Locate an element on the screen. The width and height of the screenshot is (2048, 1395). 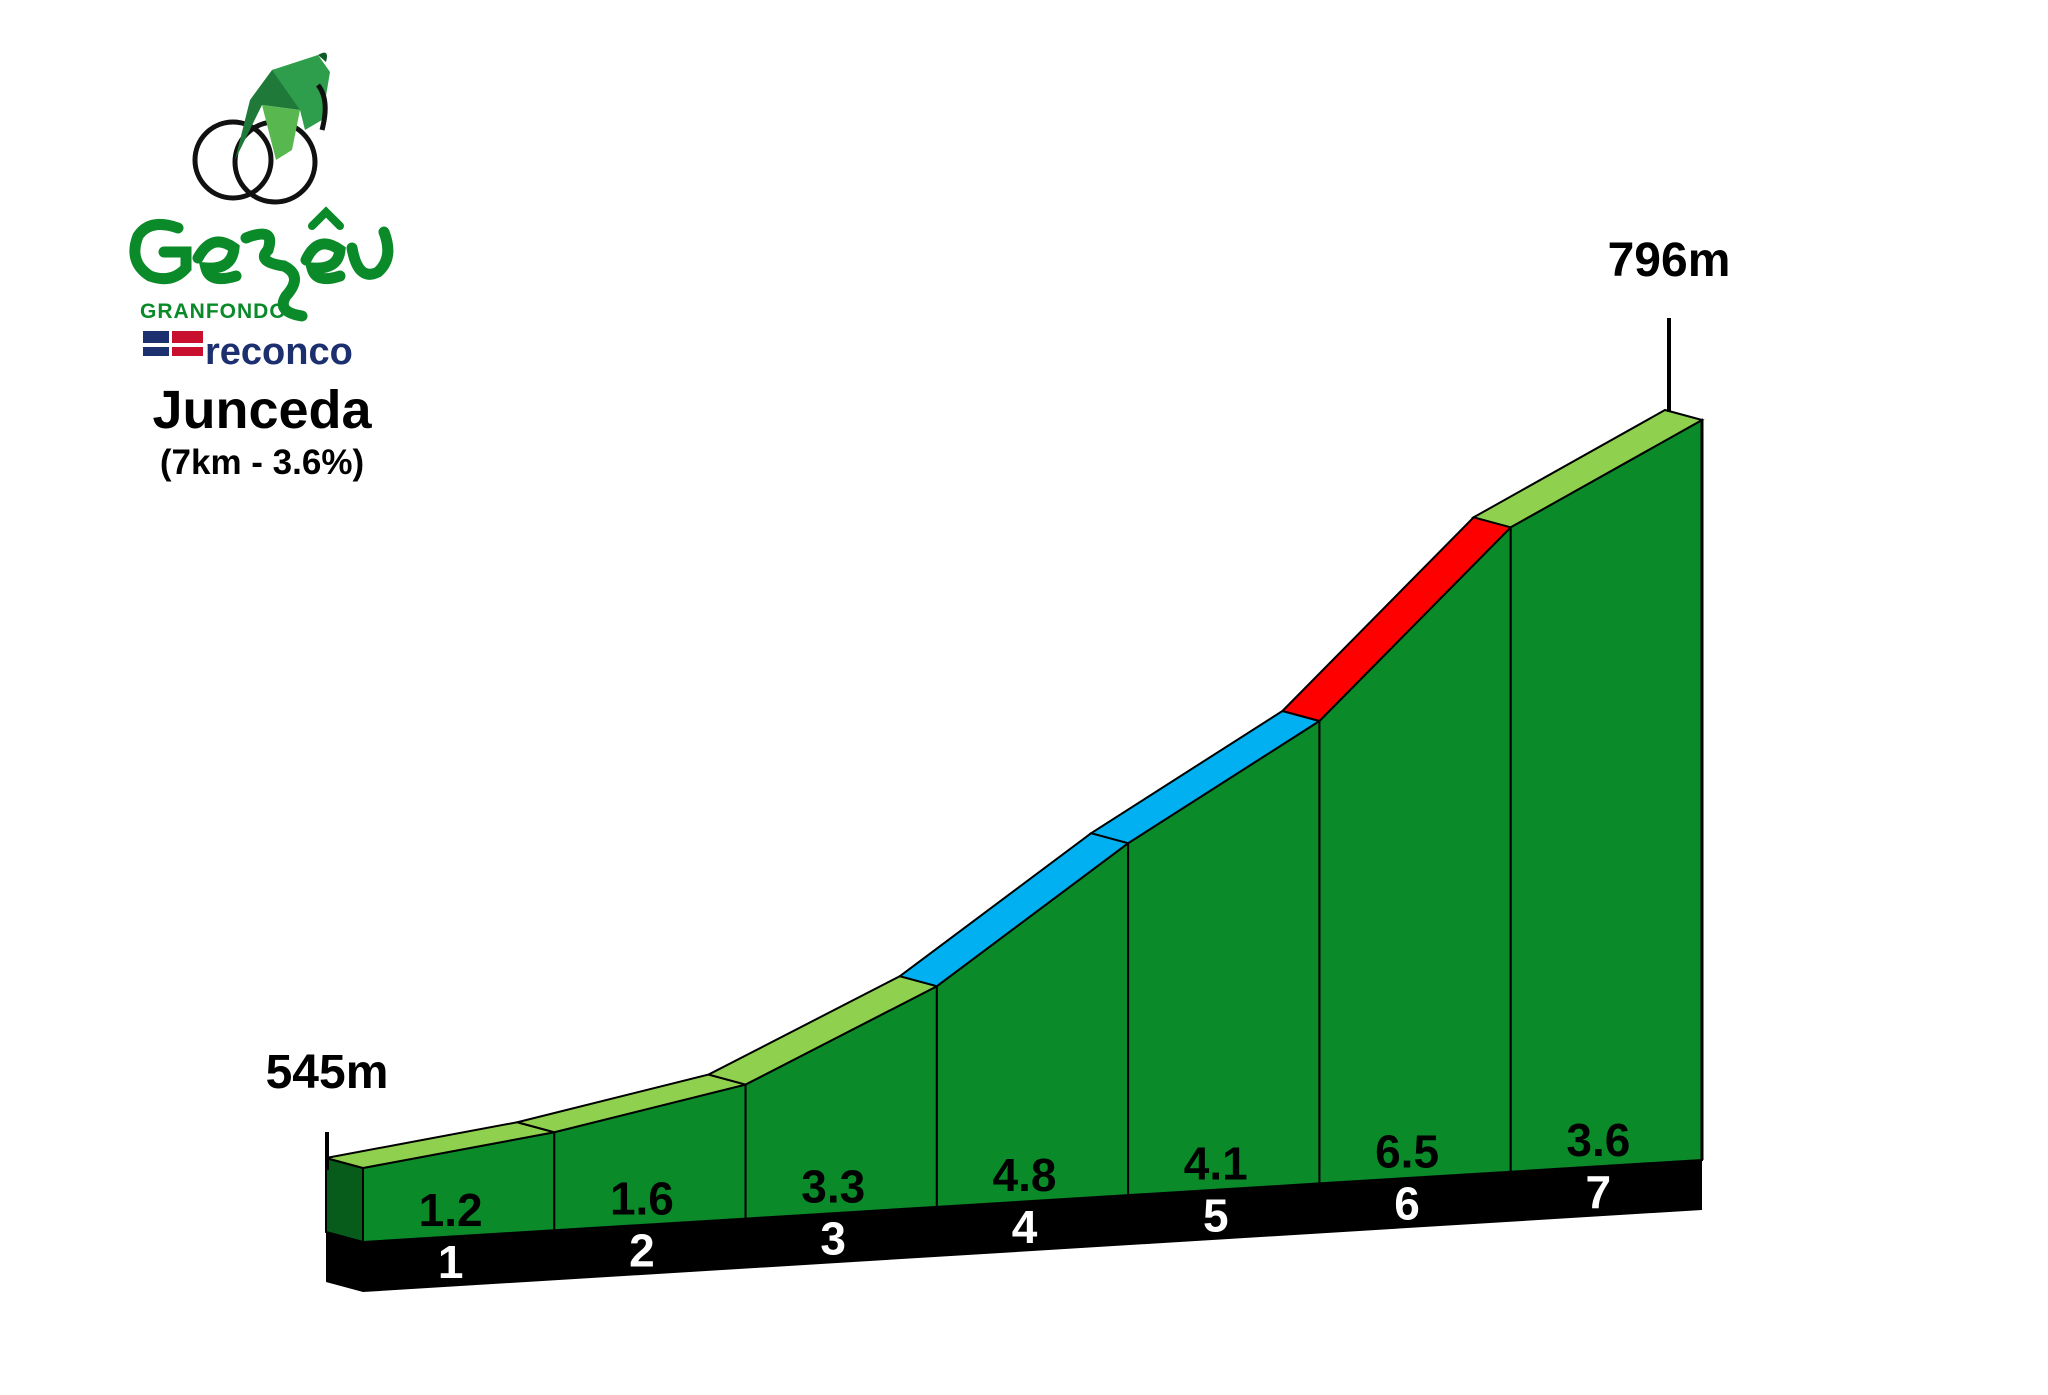
end-elevation-label: 796m is located at coordinates (1669, 260).